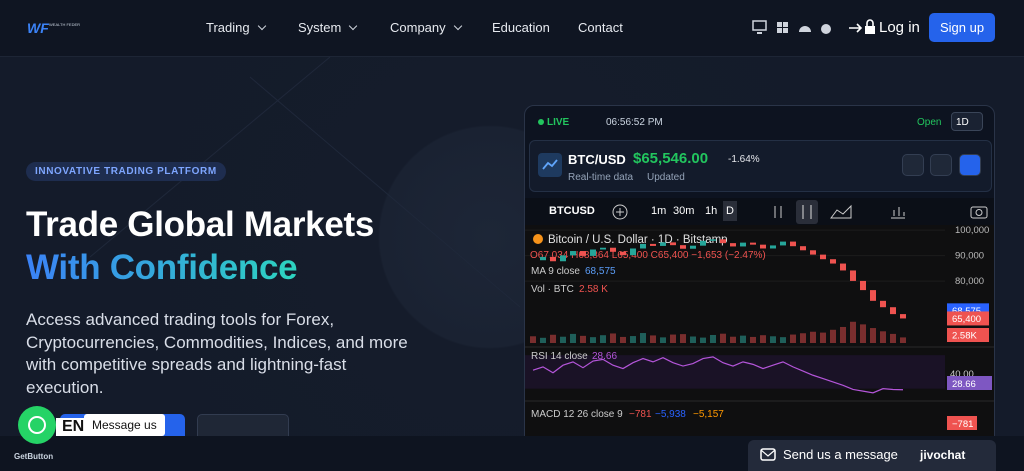 This screenshot has width=1024, height=471. I want to click on login: Log in, so click(899, 27).